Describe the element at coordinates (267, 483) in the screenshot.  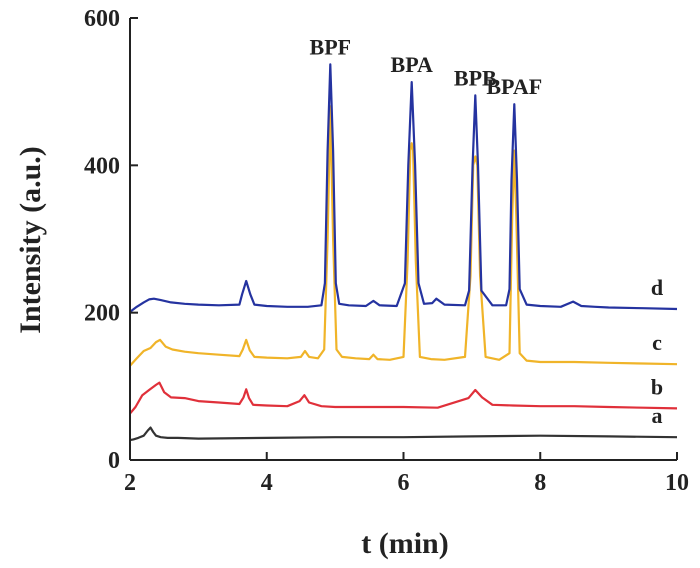
I see `x-tick-label: 4` at that location.